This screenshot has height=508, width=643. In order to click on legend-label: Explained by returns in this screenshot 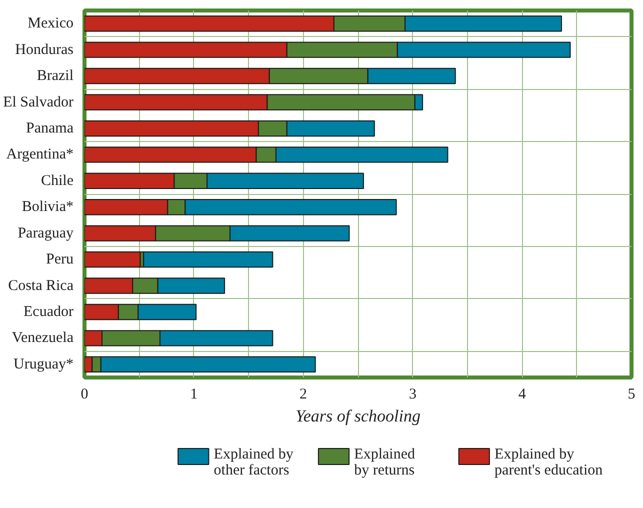, I will do `click(385, 462)`.